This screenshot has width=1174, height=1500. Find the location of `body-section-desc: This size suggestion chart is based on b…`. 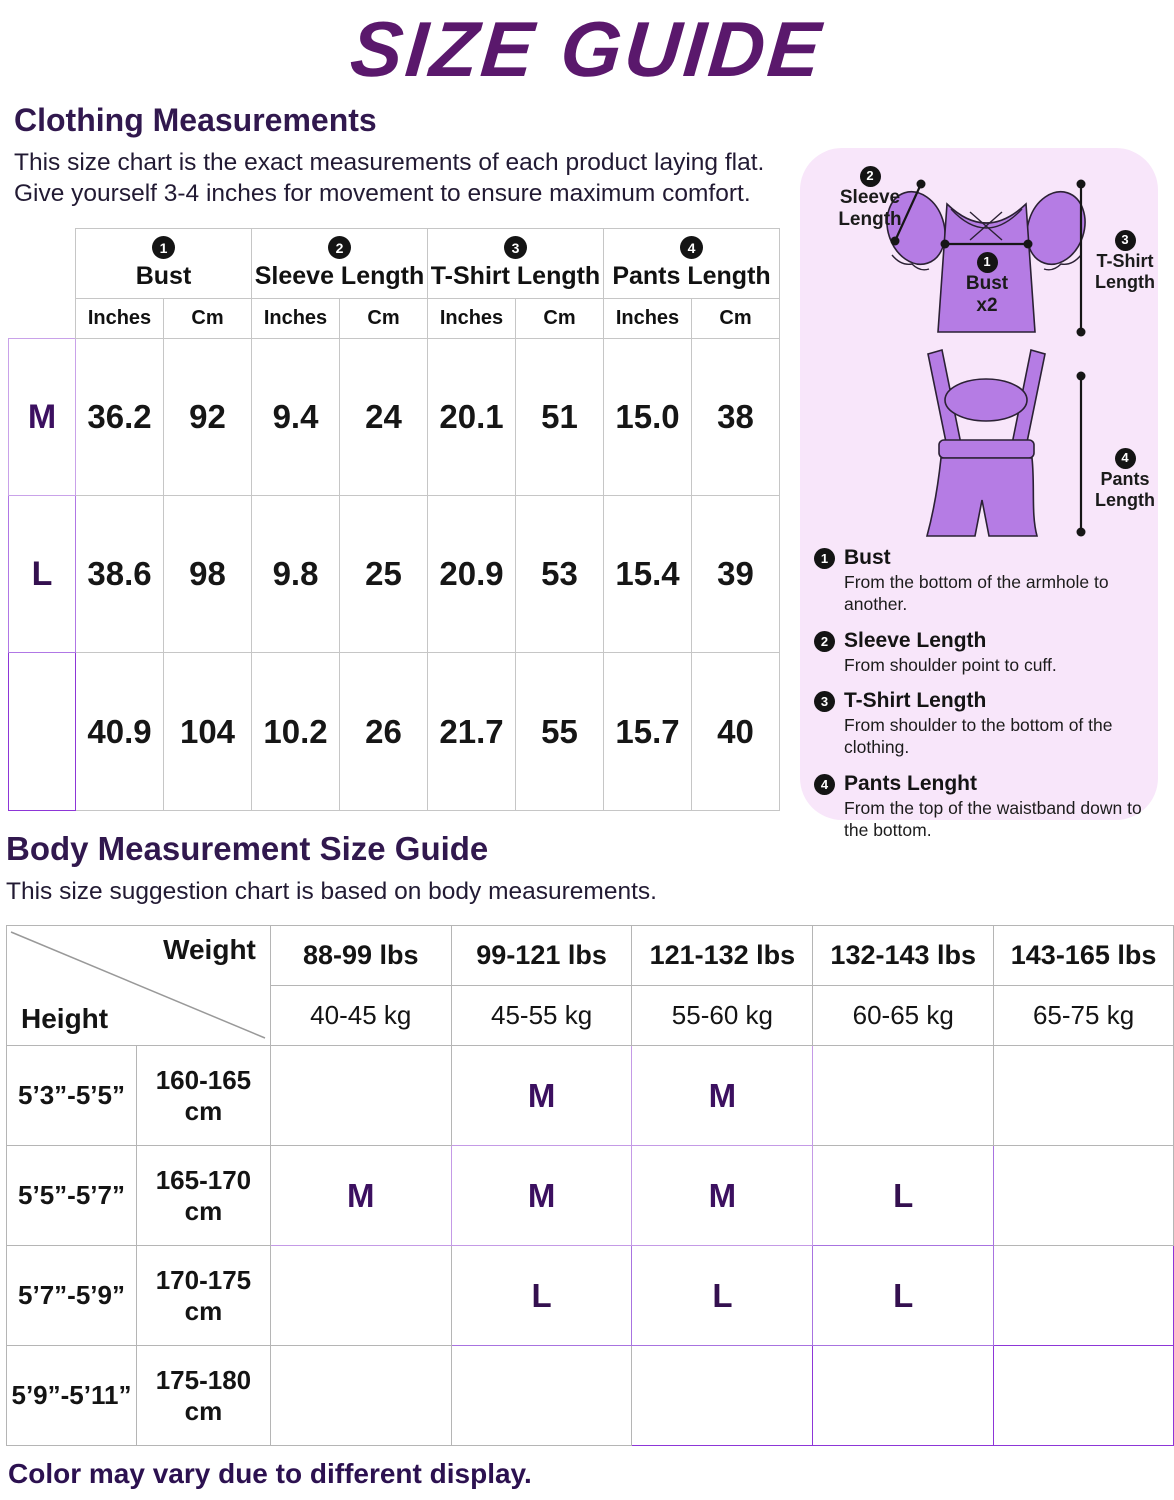

body-section-desc: This size suggestion chart is based on b… is located at coordinates (331, 891).